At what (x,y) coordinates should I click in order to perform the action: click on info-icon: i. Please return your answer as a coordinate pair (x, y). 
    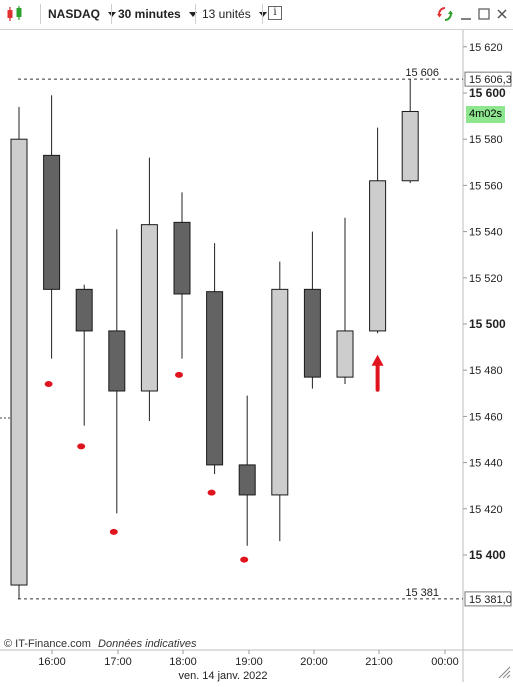
    Looking at the image, I should click on (275, 12).